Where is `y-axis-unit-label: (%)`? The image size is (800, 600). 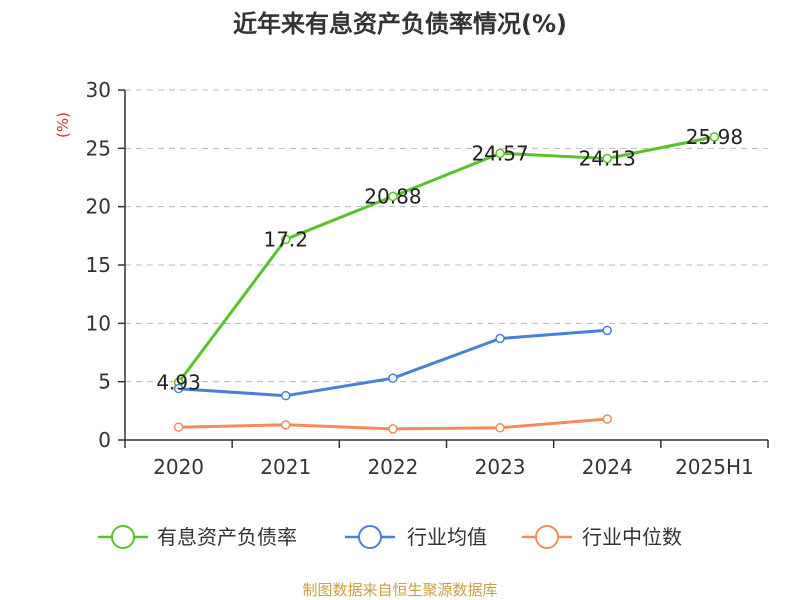
y-axis-unit-label: (%) is located at coordinates (63, 125).